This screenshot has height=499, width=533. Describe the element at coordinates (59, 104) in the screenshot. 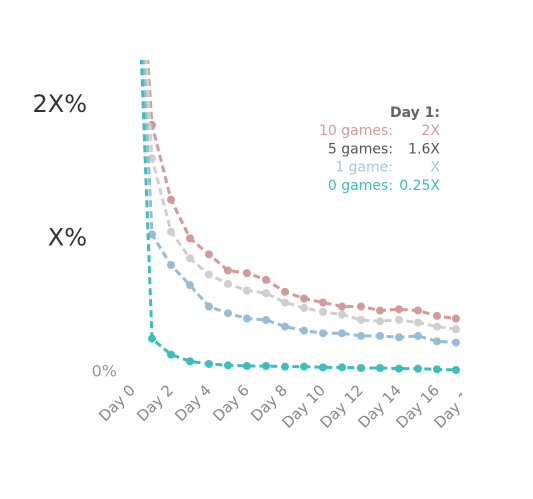

I see `y-tick-label: 2X%` at that location.